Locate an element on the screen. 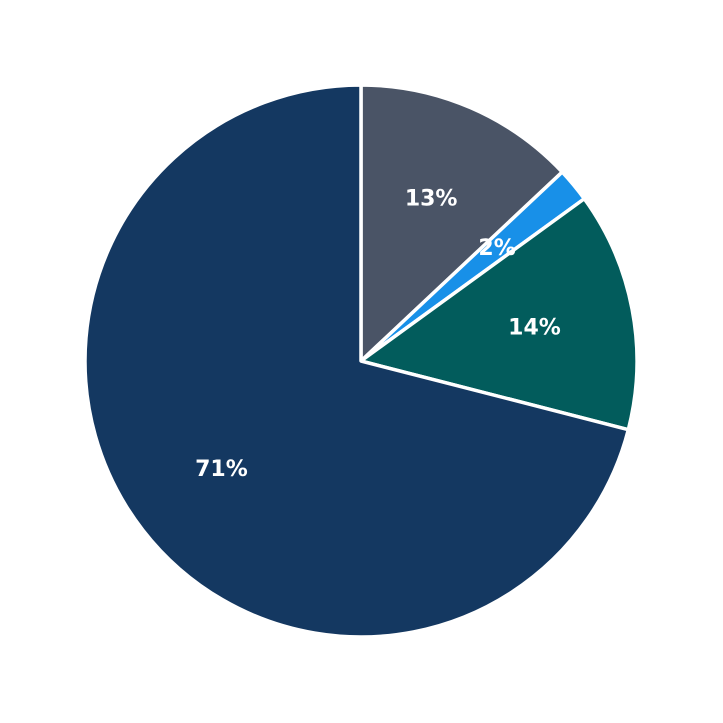 Image resolution: width=723 pixels, height=723 pixels. pie-slice-14-percent is located at coordinates (499, 314).